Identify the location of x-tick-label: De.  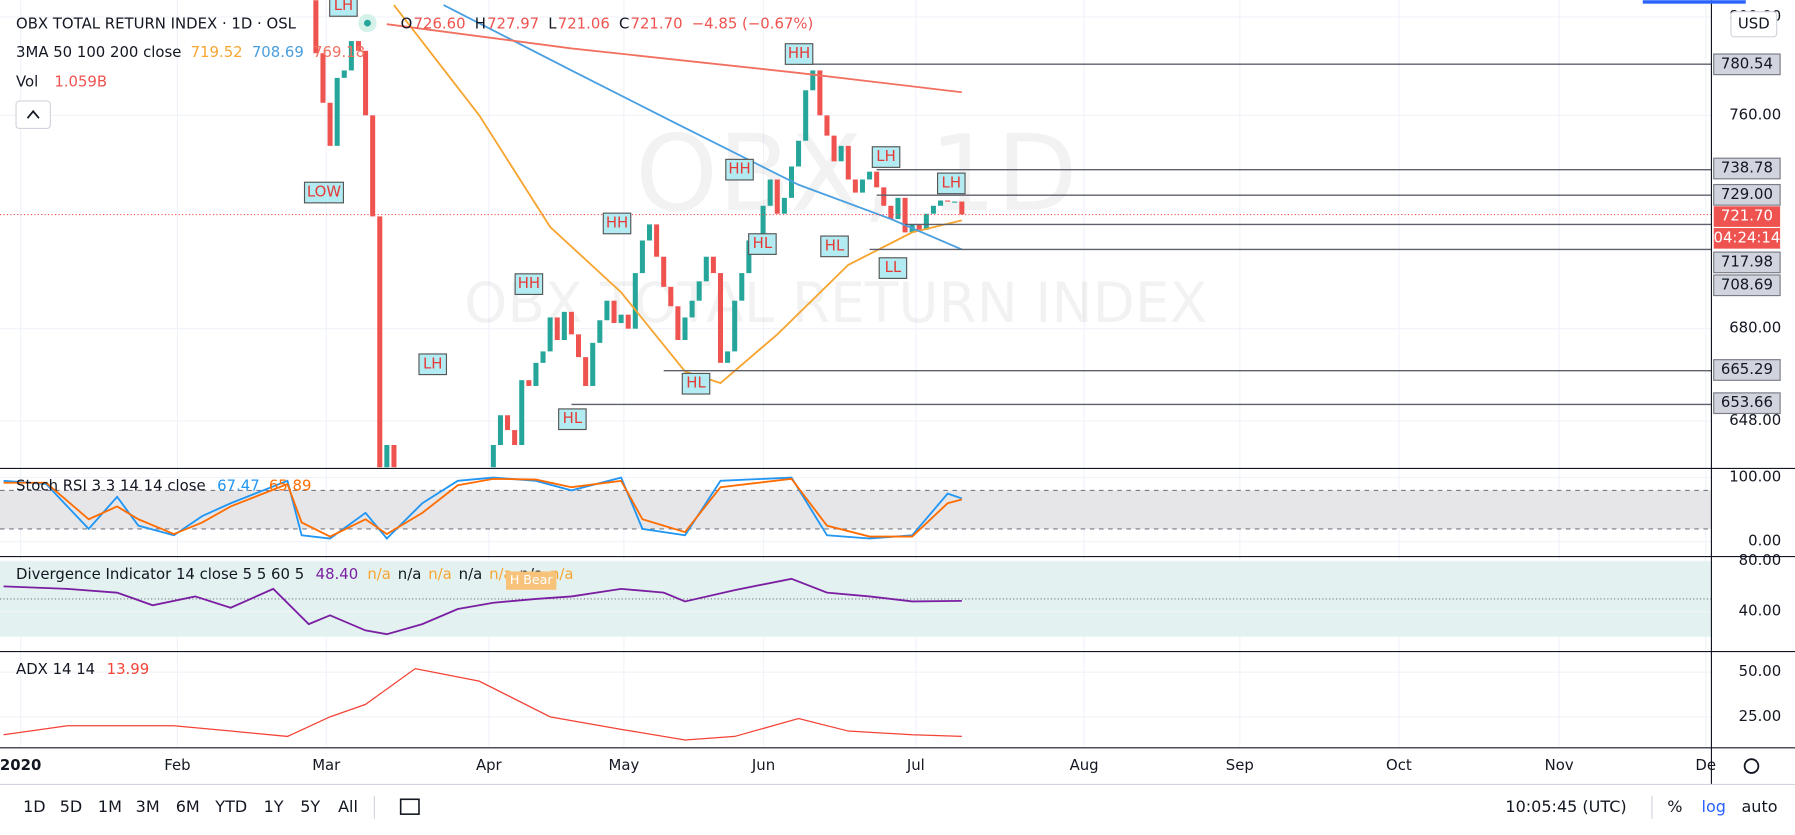
(1705, 765).